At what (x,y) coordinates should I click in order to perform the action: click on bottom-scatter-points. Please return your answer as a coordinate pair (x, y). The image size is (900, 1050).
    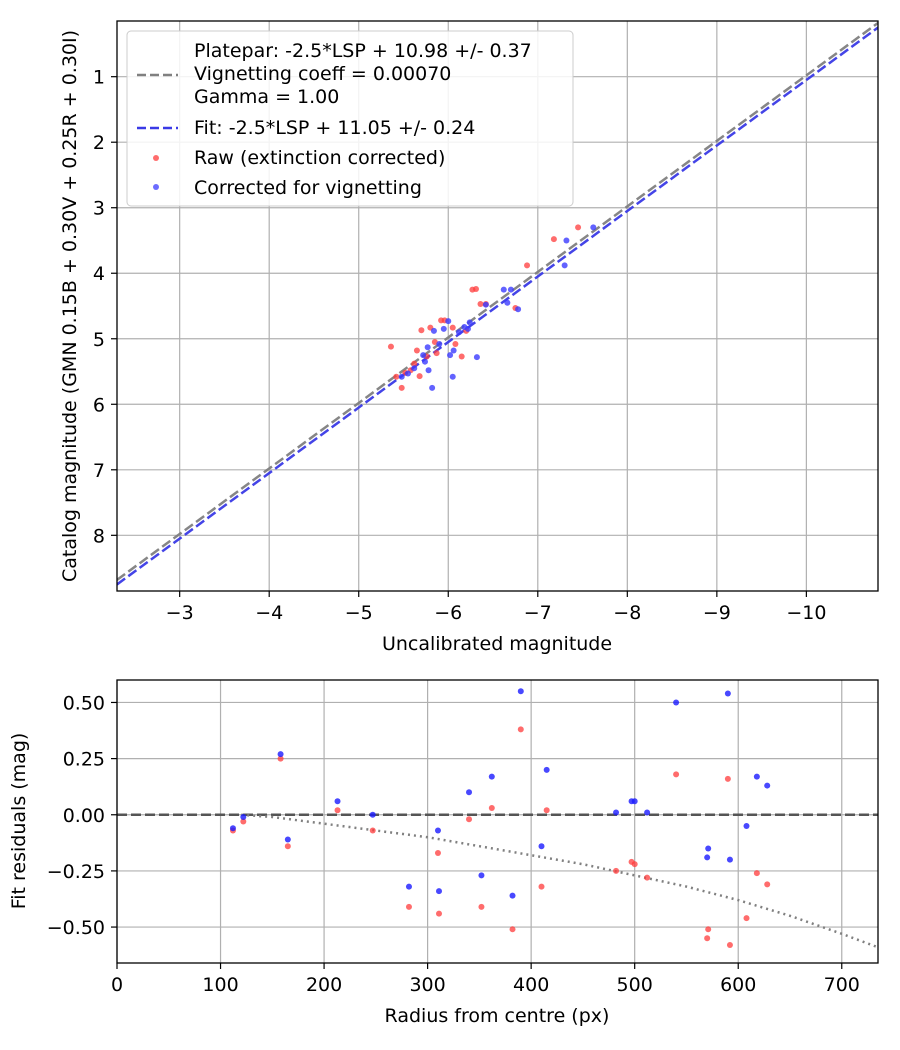
    Looking at the image, I should click on (500, 818).